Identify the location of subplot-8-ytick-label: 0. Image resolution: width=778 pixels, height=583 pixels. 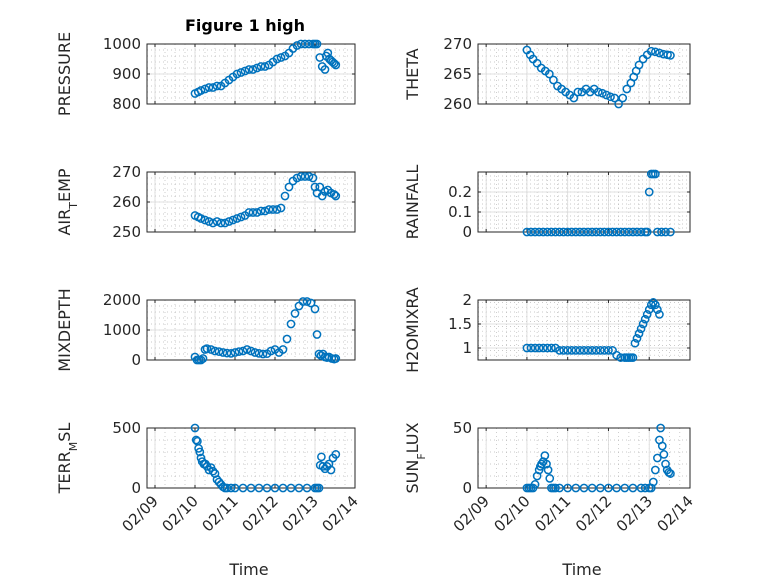
(467, 488).